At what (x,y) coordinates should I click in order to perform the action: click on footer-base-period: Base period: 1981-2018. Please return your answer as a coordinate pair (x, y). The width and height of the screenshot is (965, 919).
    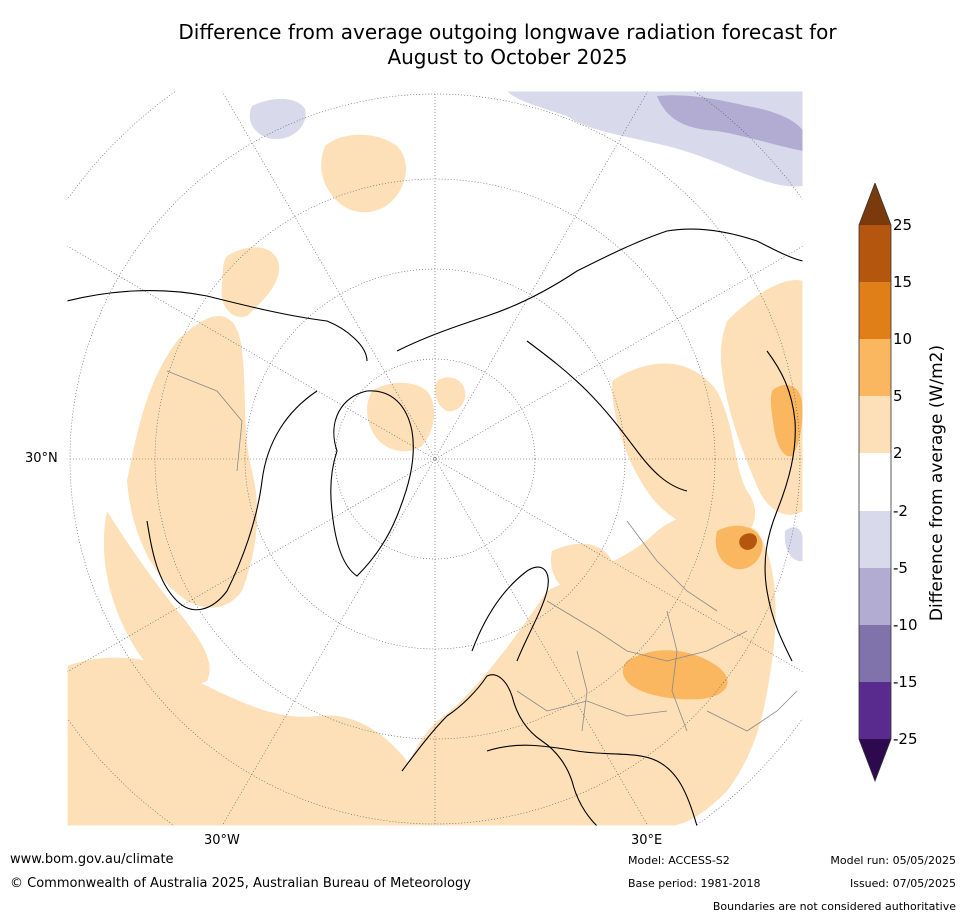
    Looking at the image, I should click on (694, 883).